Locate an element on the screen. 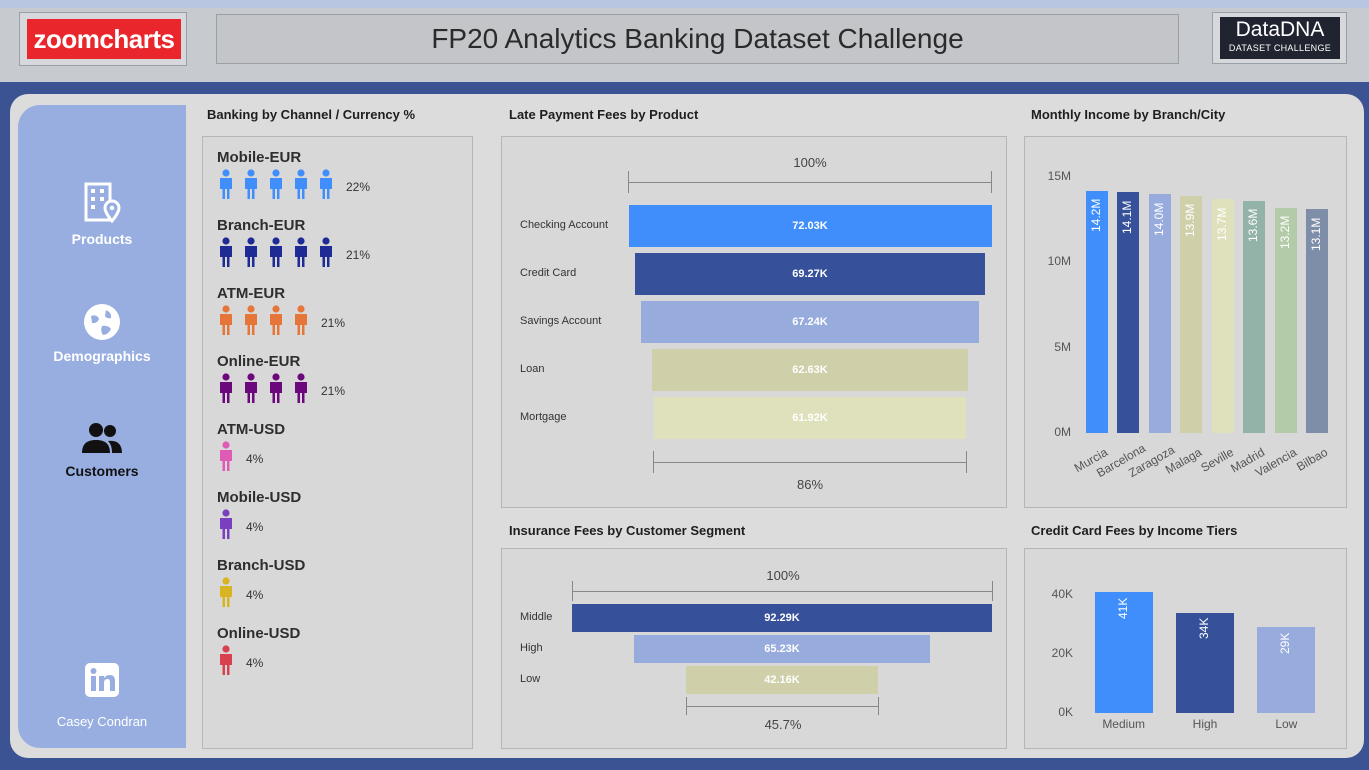  zoomcharts-logo-box: zoomcharts is located at coordinates (103, 39).